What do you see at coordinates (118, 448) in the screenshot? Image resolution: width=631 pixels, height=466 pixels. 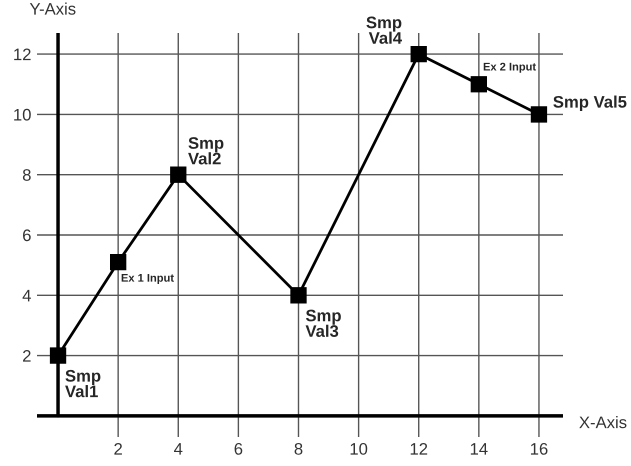 I see `x-tick-label: 2` at bounding box center [118, 448].